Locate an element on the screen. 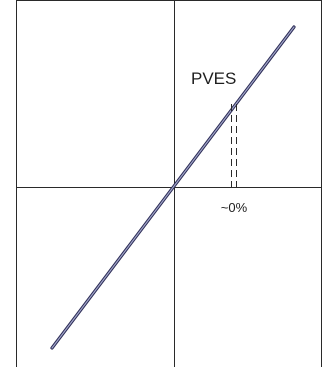  marker-label: ~0% is located at coordinates (234, 207).